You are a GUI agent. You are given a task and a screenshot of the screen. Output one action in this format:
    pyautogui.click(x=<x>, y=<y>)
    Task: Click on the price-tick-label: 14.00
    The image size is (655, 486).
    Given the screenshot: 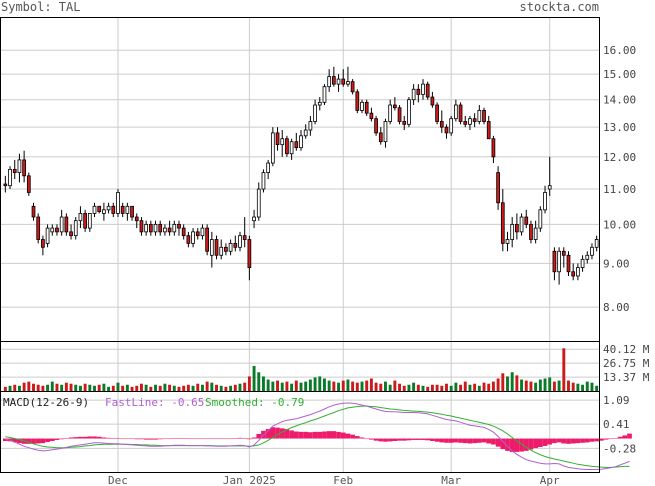 What is the action you would take?
    pyautogui.click(x=619, y=100)
    